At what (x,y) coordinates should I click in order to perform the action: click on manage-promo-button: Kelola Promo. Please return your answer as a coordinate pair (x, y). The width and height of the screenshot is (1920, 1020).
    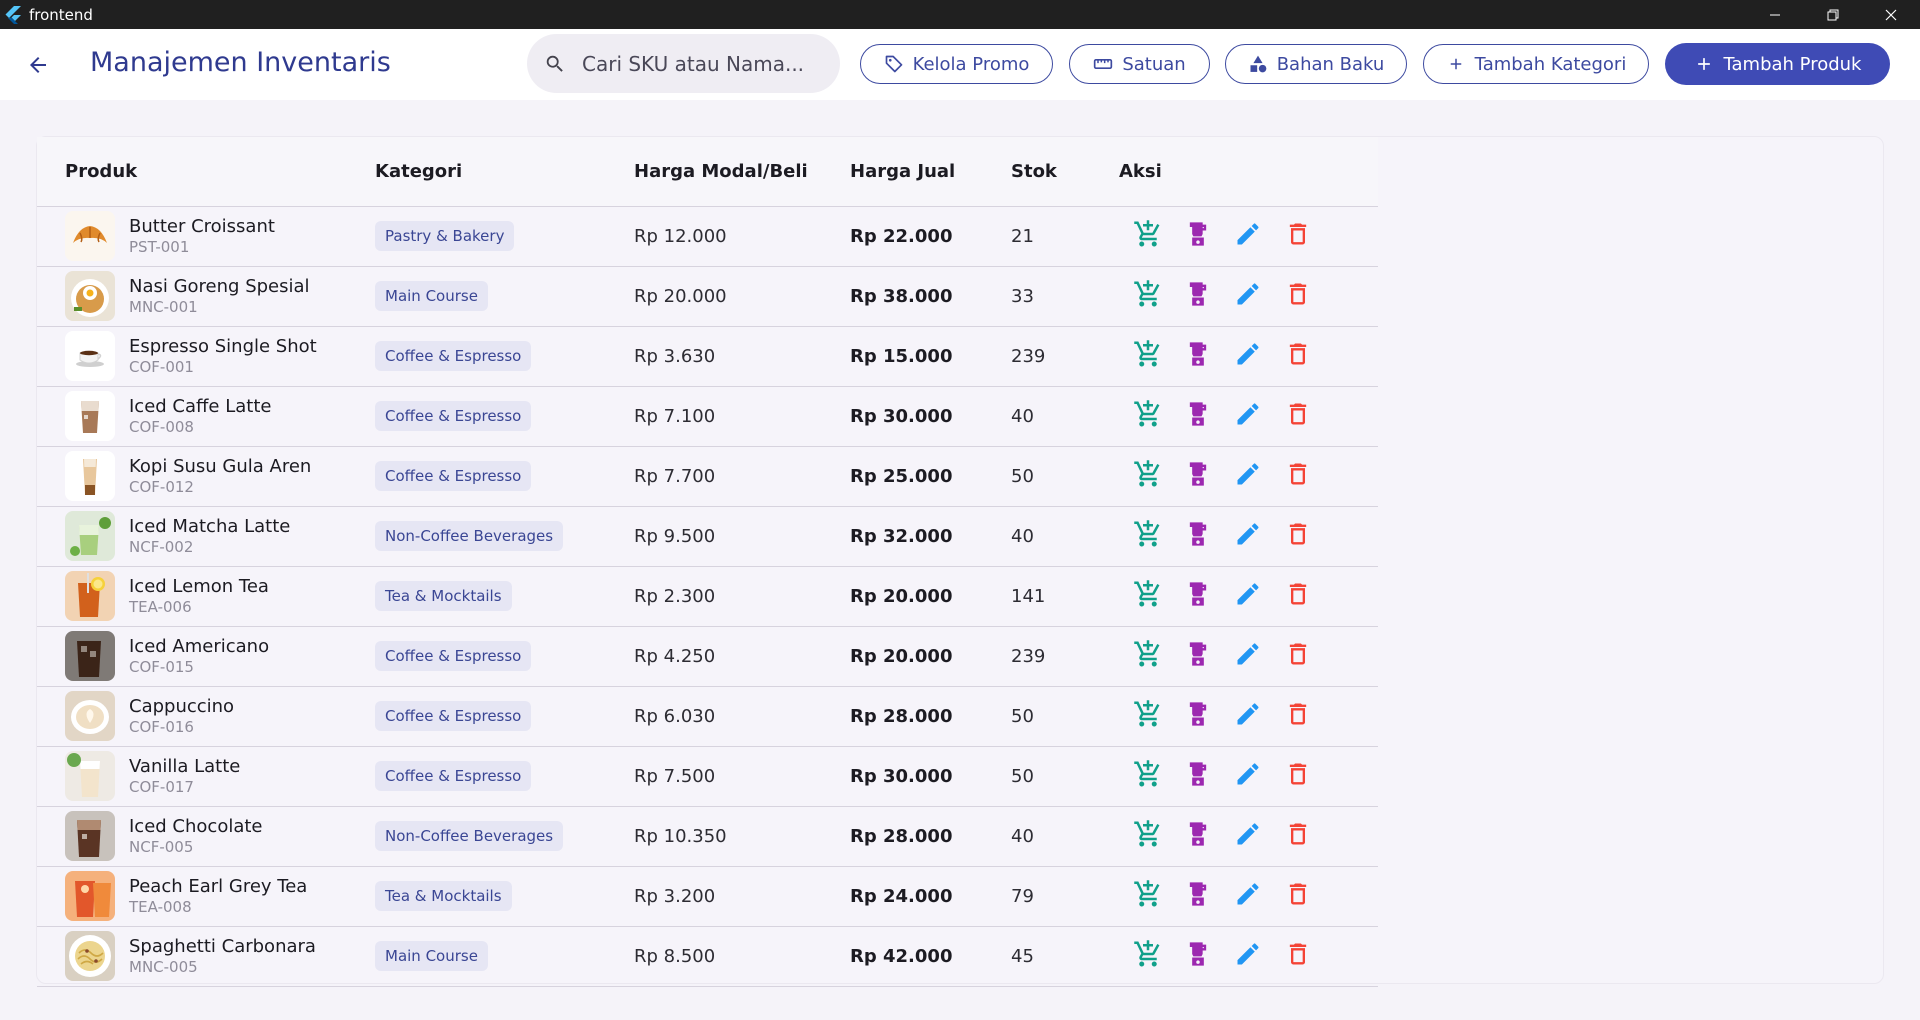
    Looking at the image, I should click on (956, 64).